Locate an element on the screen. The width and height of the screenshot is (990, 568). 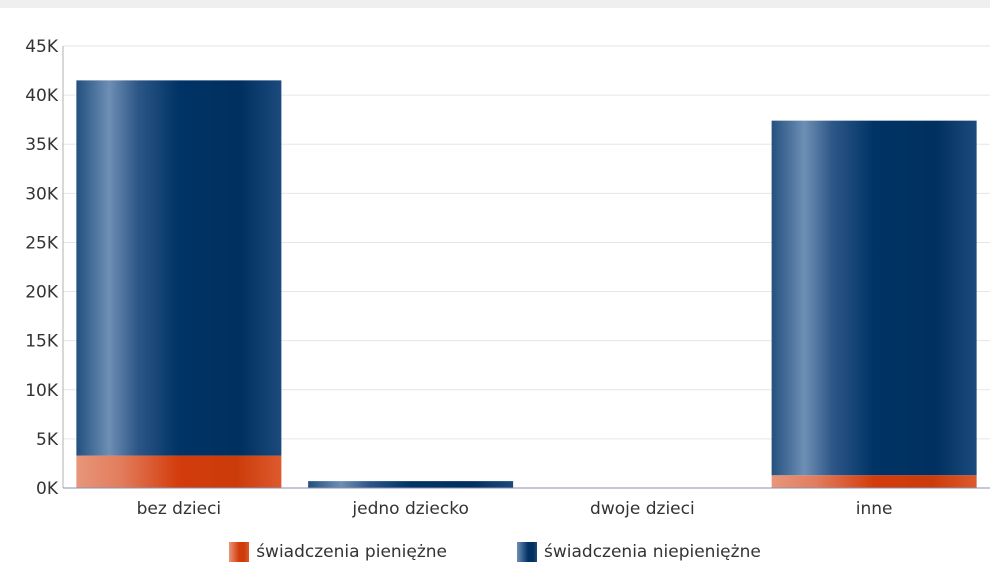
x-tick-label: jedno dziecko is located at coordinates (409, 509).